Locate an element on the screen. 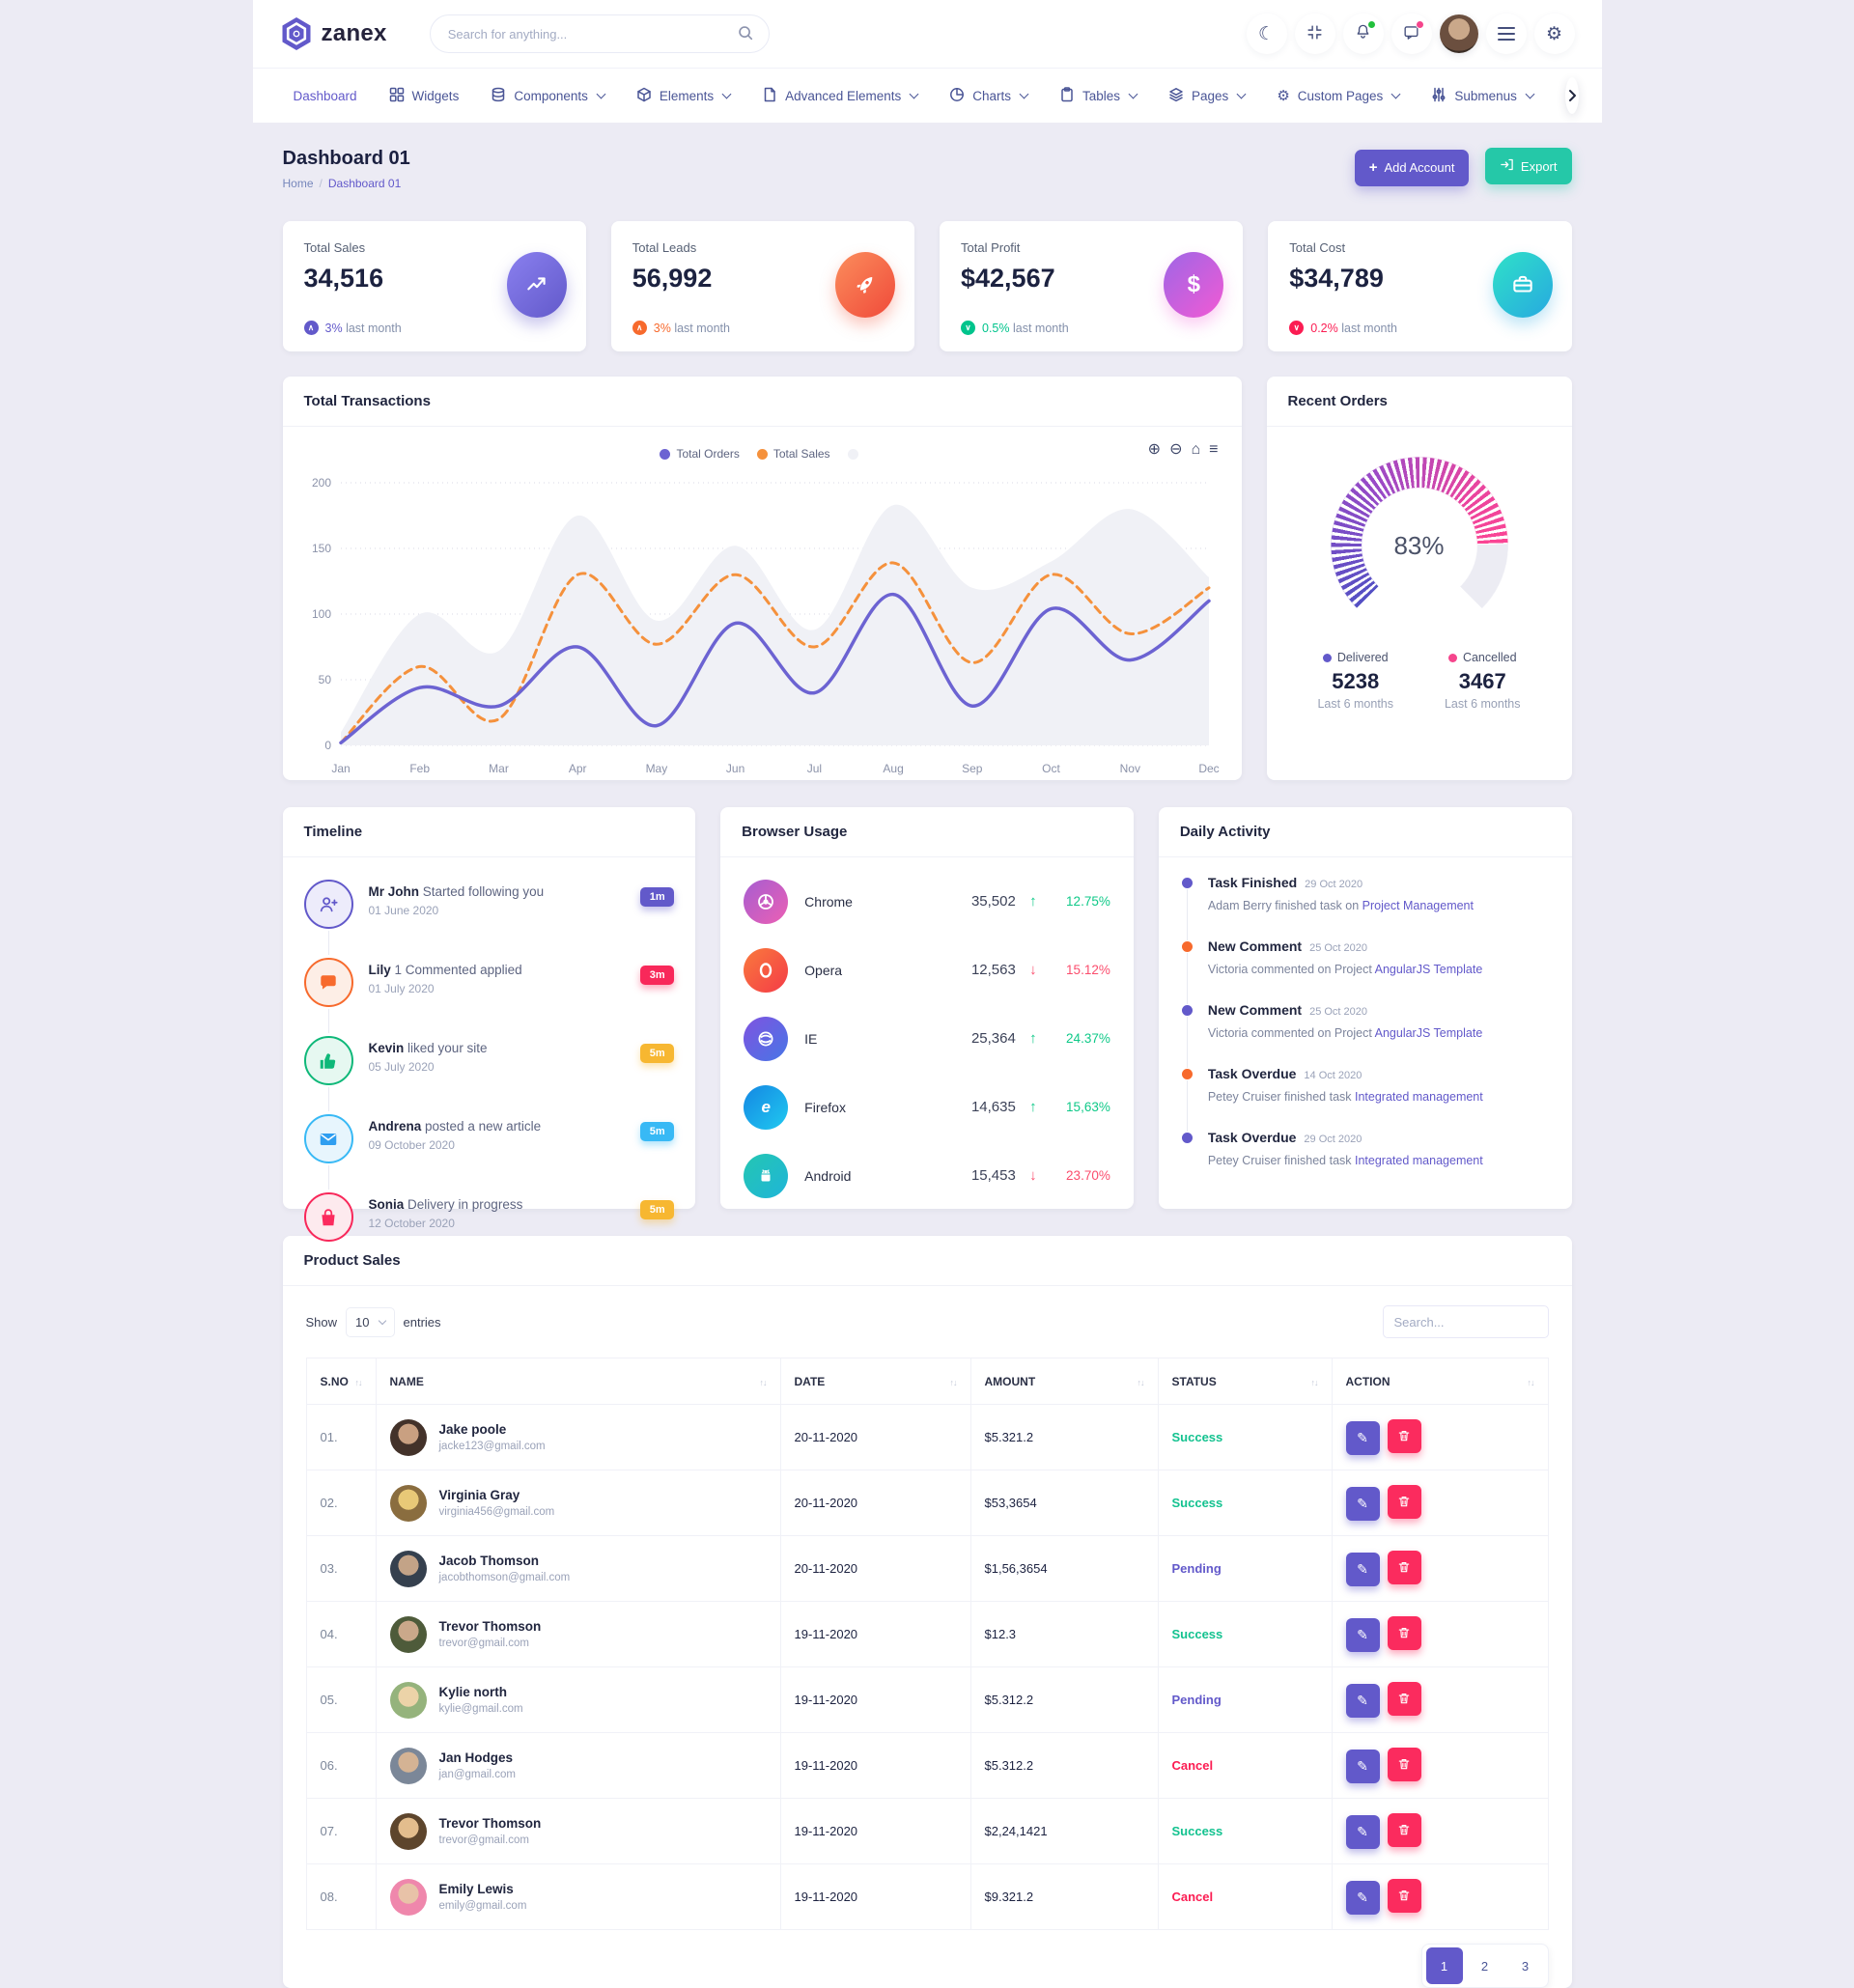  column-header-status: STATUS ↑↓ is located at coordinates (1245, 1382).